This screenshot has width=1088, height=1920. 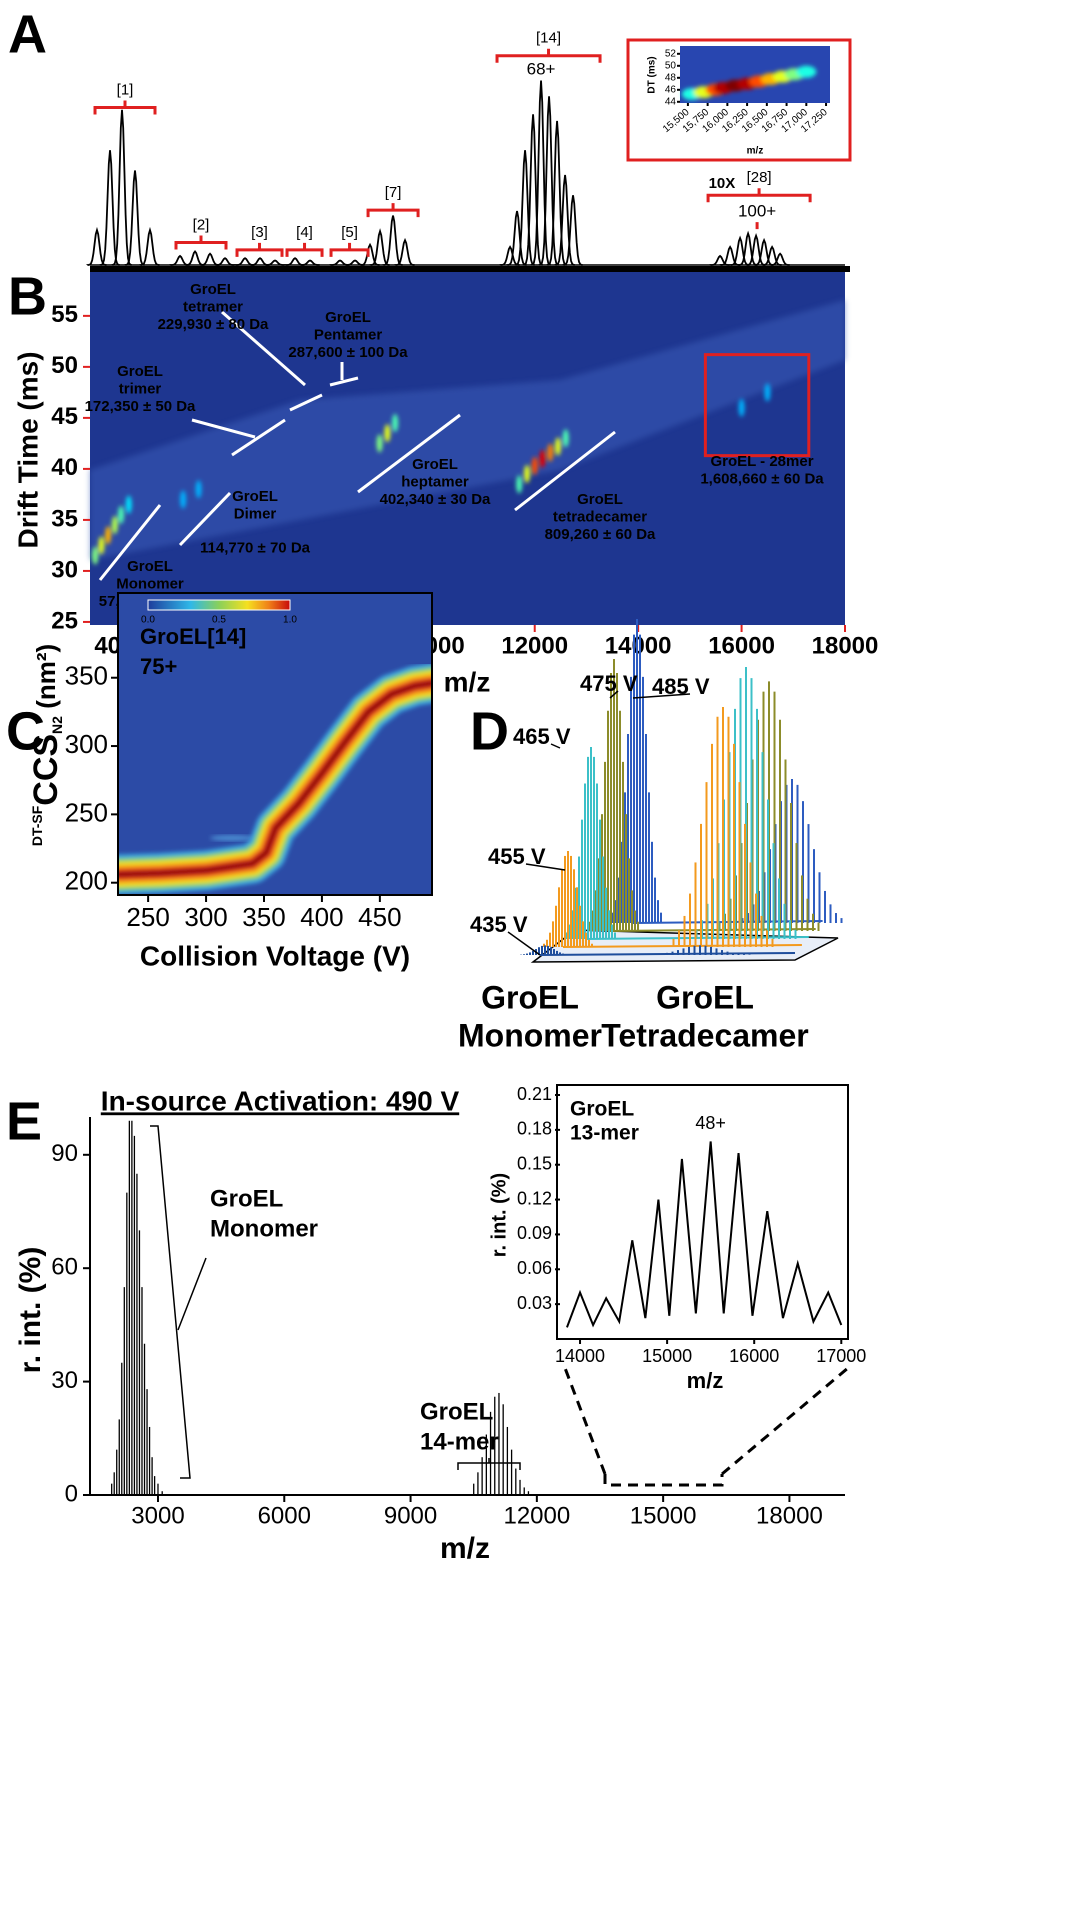 I want to click on y-tick-label: 25, so click(x=64, y=620).